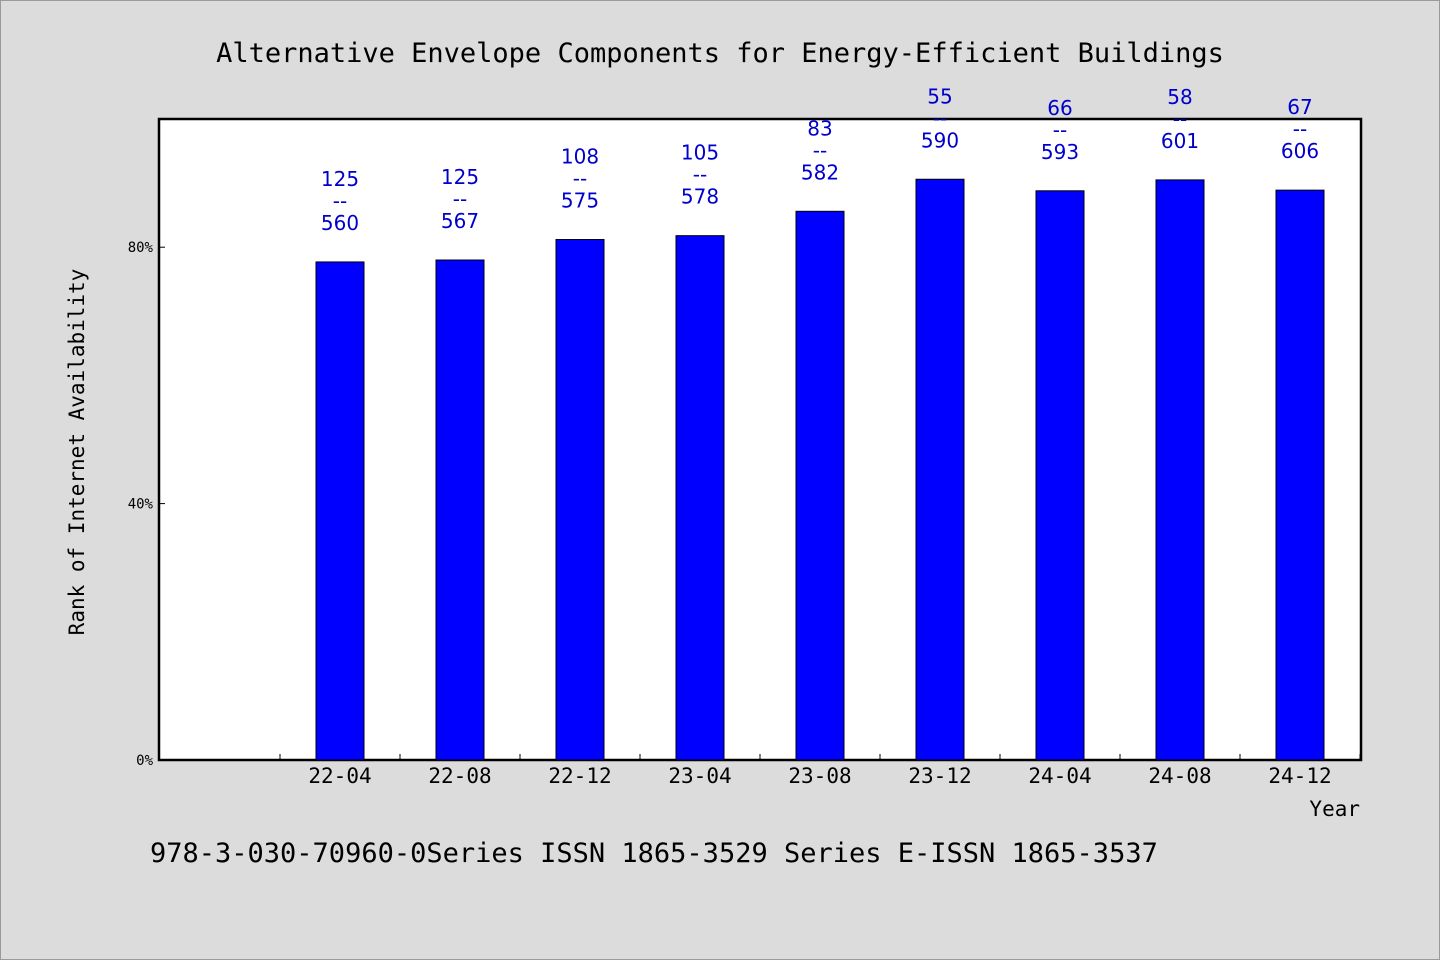 The image size is (1440, 960). Describe the element at coordinates (339, 776) in the screenshot. I see `x-tick-label-22-04: 22-04` at that location.